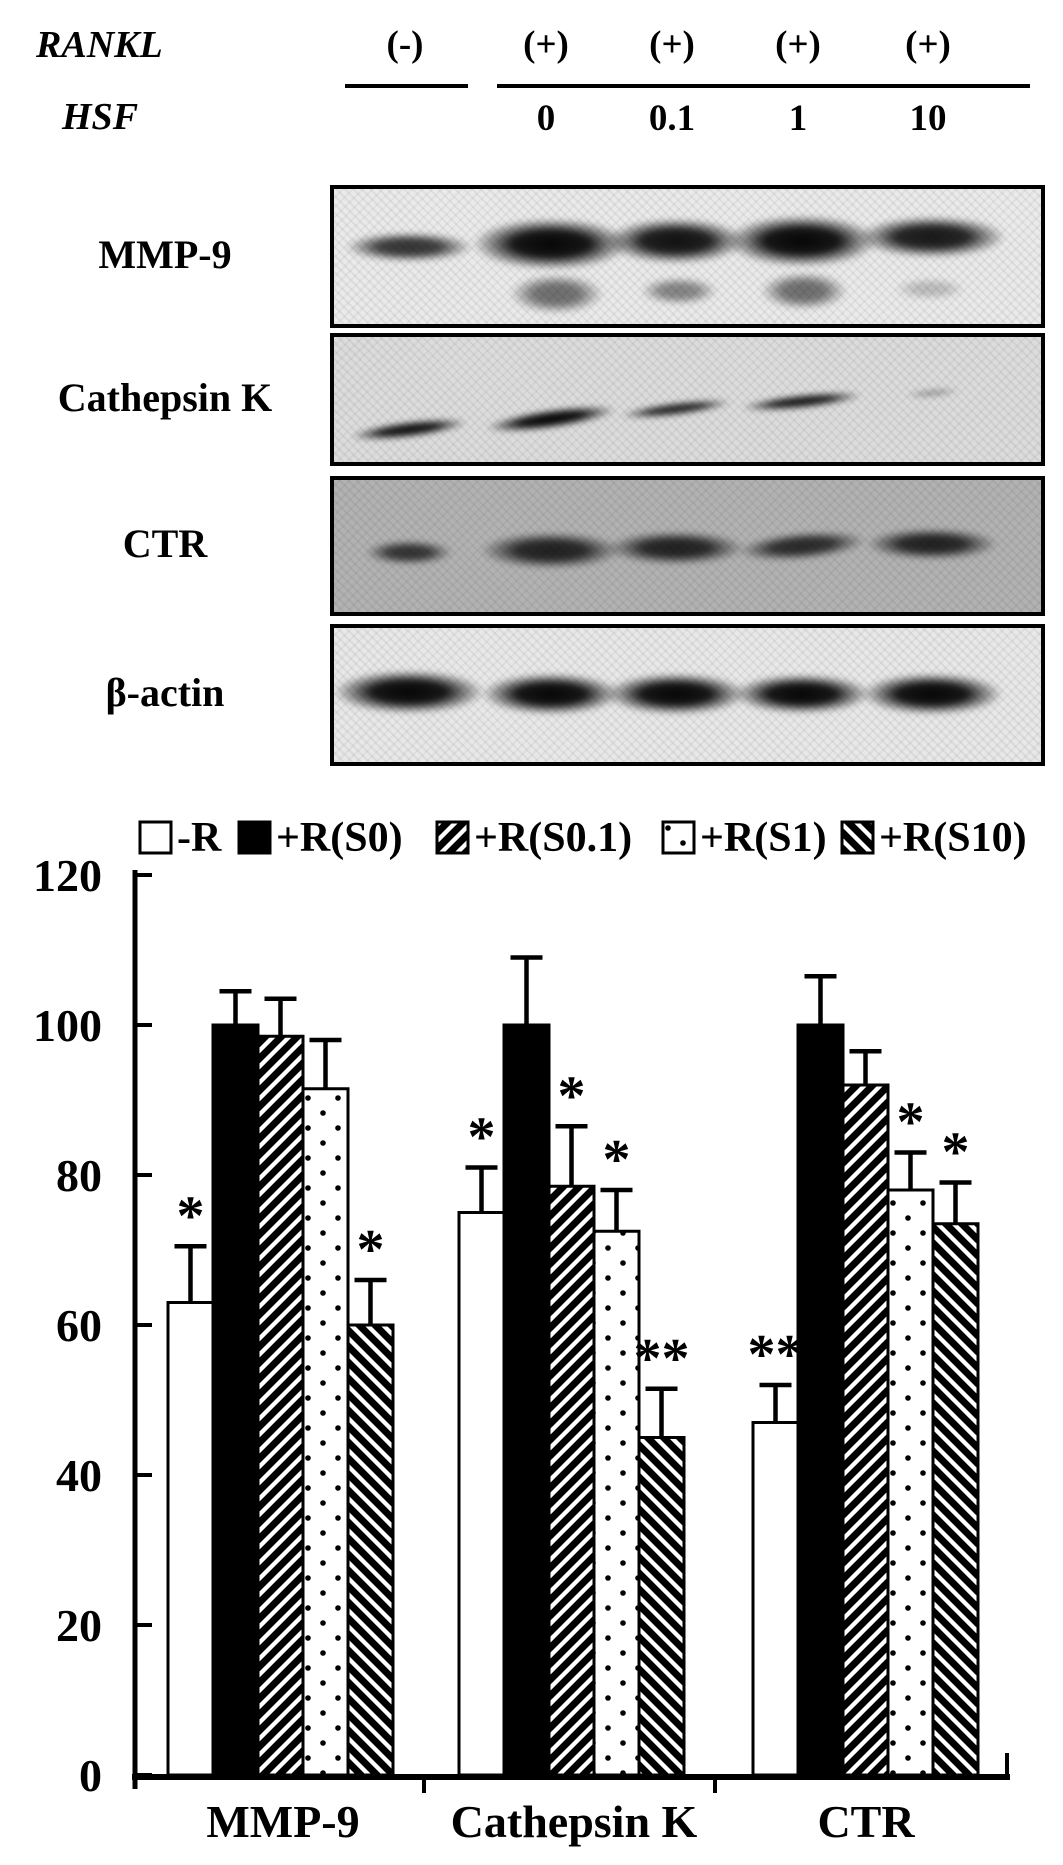 This screenshot has height=1865, width=1063. I want to click on legend-swatch-dots, so click(678, 837).